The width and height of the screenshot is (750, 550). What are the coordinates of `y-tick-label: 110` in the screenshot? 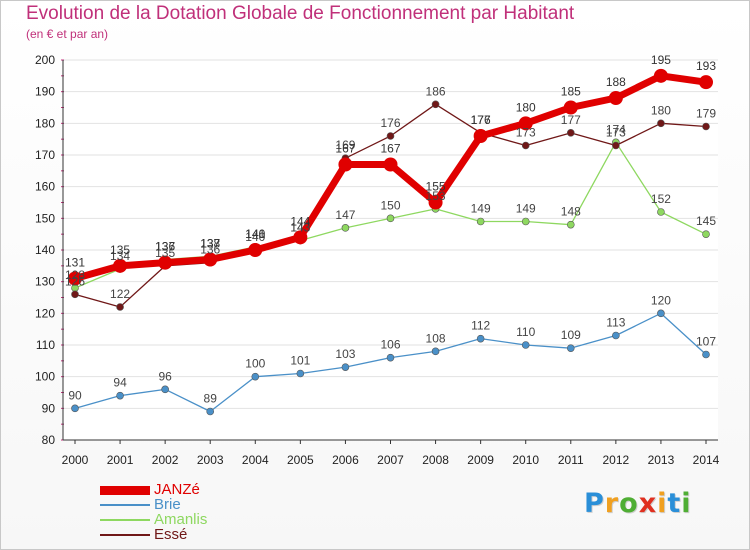 It's located at (45, 345).